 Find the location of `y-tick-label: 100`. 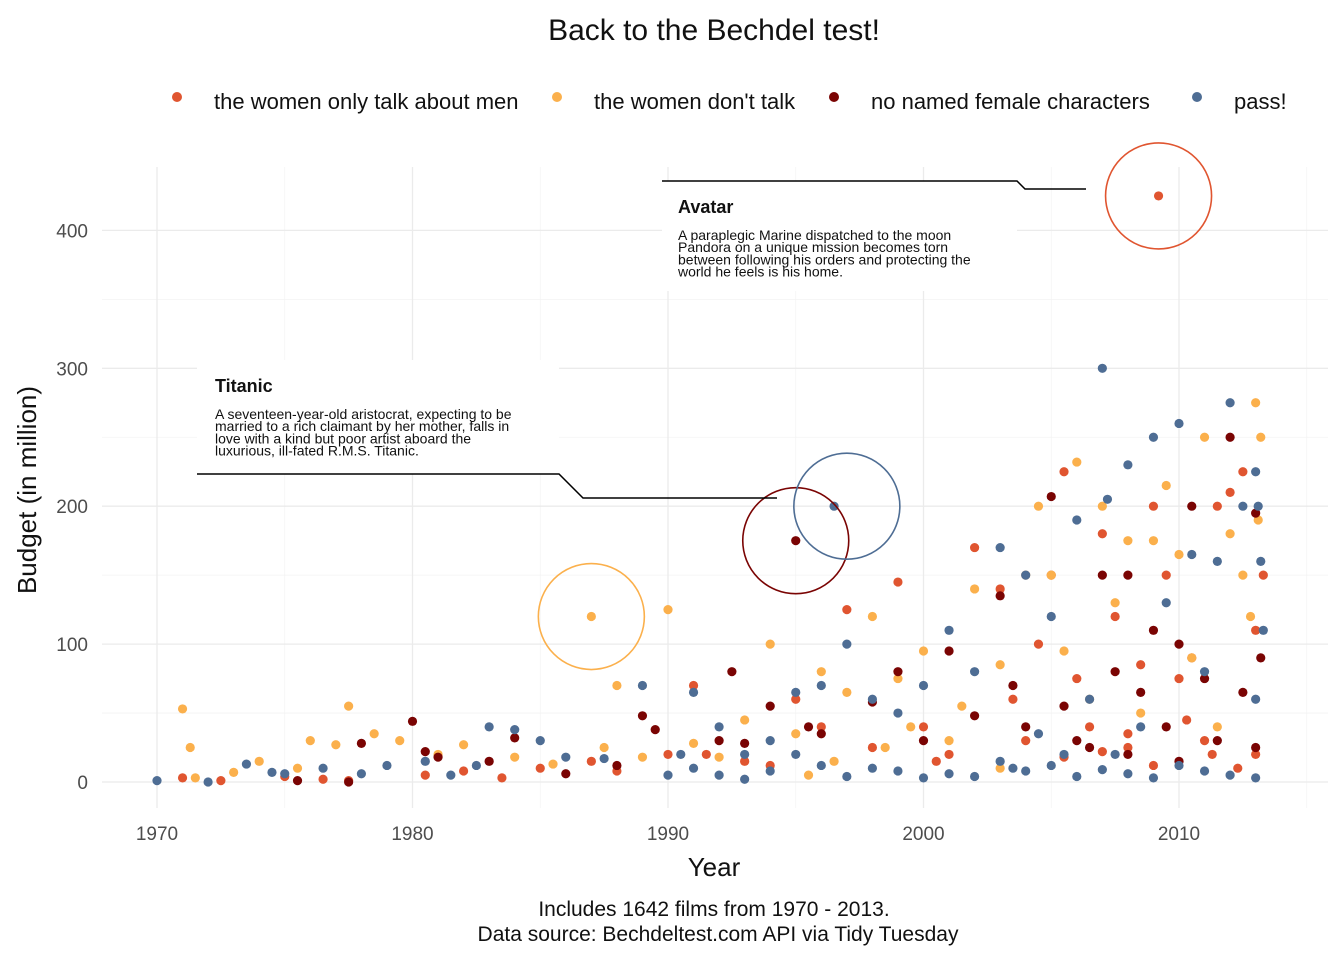

y-tick-label: 100 is located at coordinates (72, 645).